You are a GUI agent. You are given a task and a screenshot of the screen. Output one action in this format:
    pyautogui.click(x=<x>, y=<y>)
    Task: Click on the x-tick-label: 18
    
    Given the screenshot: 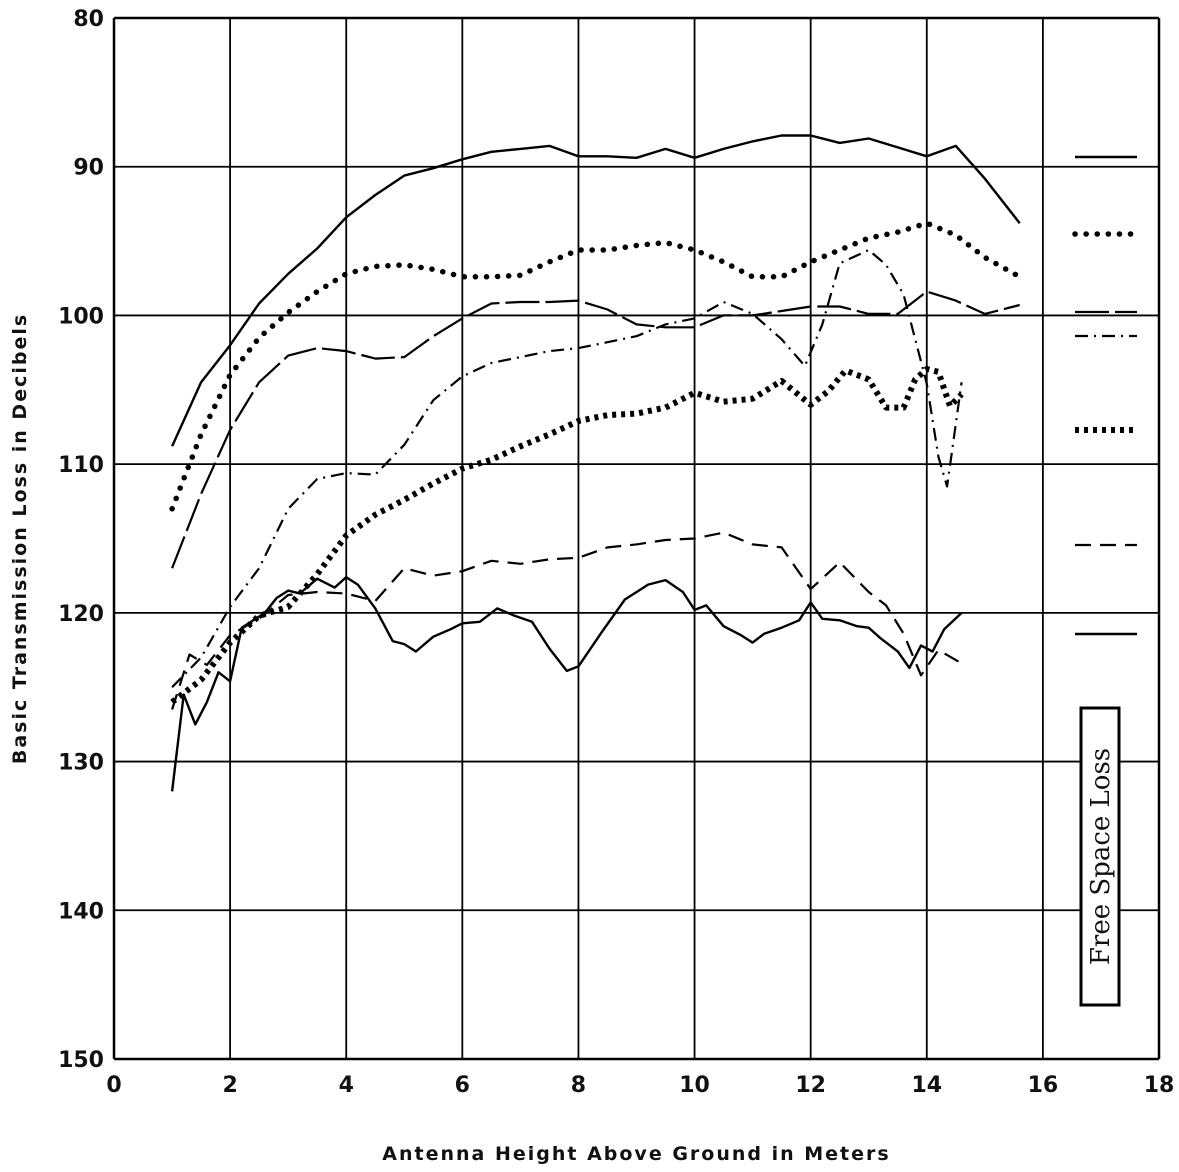 What is the action you would take?
    pyautogui.click(x=1159, y=1085)
    